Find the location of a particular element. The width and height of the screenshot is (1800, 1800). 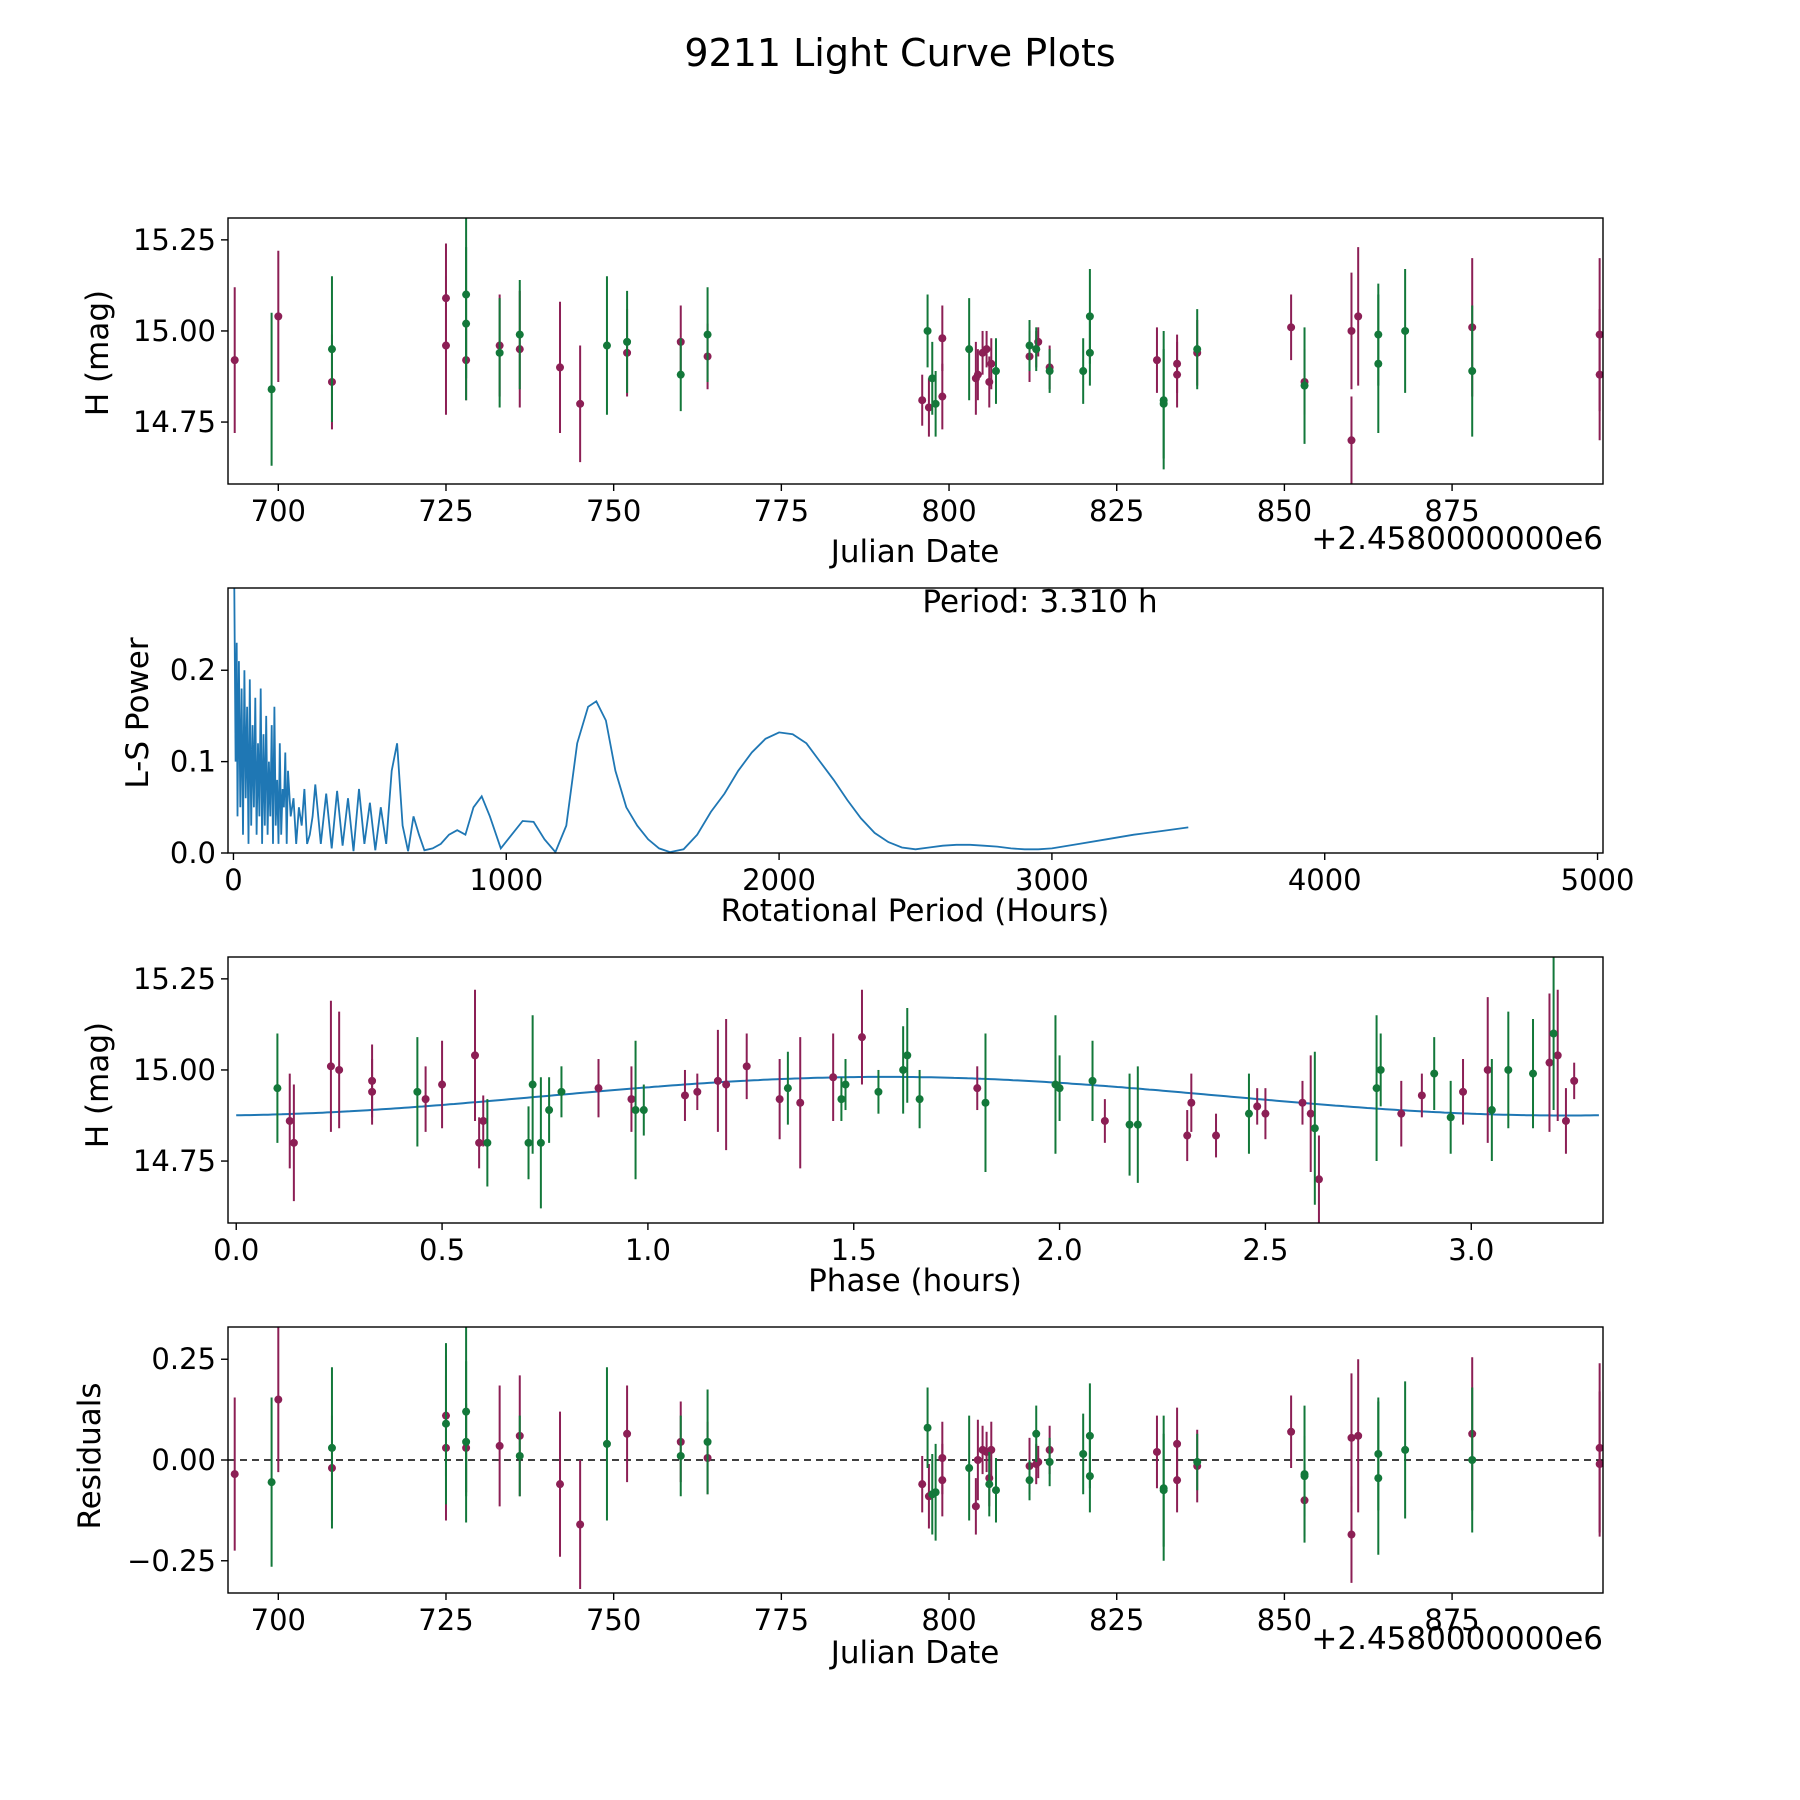

phased-light-curve-xtick-label-3: 1.5 is located at coordinates (854, 1250).